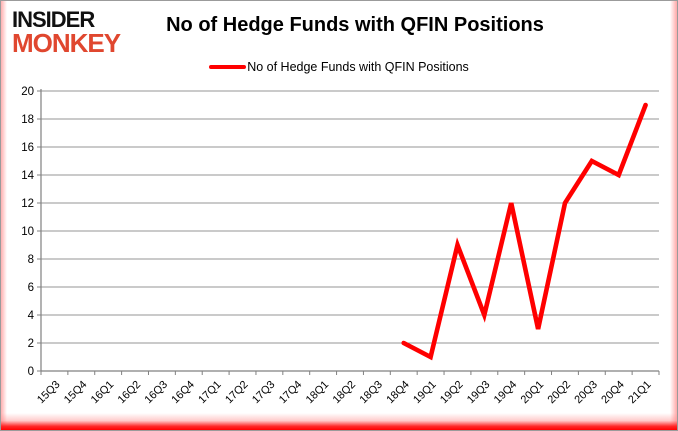 This screenshot has width=678, height=431. Describe the element at coordinates (31, 260) in the screenshot. I see `y-axis-label: 8` at that location.